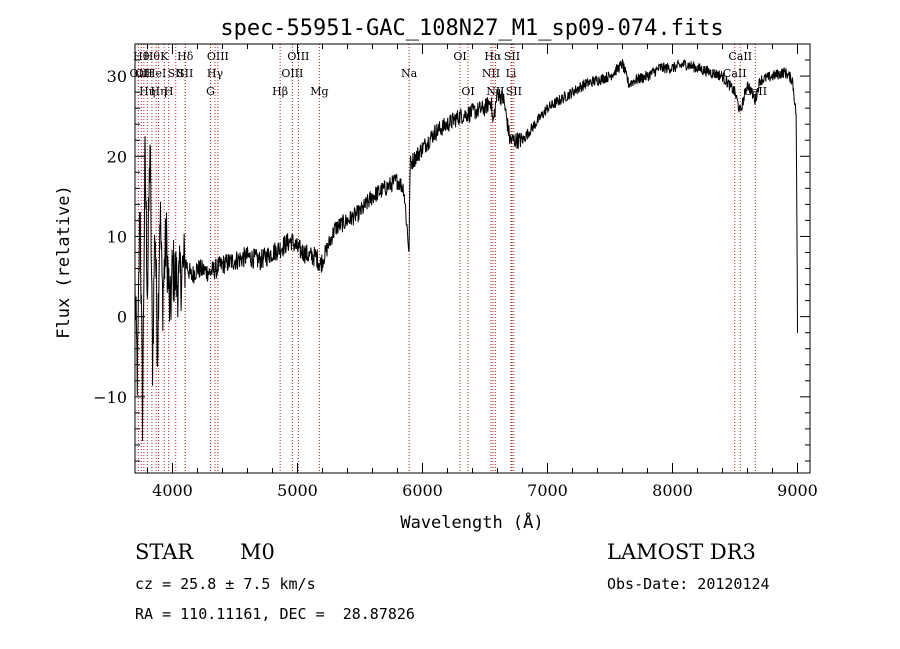 The image size is (900, 649). I want to click on ra-dec-coordinates: RA = 110.11161, DEC = 28.87826, so click(275, 614).